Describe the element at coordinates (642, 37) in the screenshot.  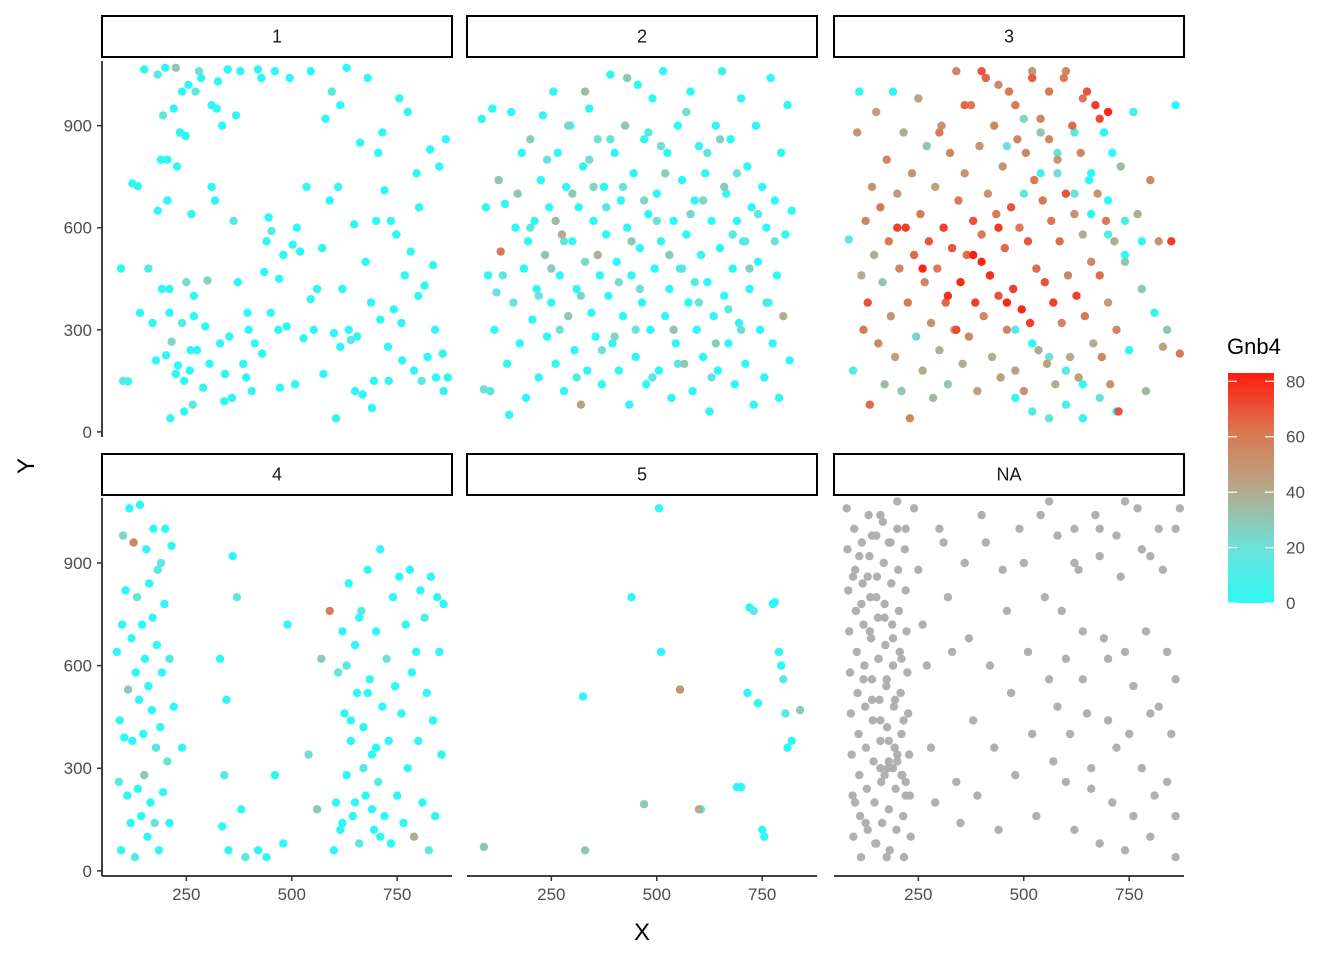
I see `facet-strip-label: 2` at that location.